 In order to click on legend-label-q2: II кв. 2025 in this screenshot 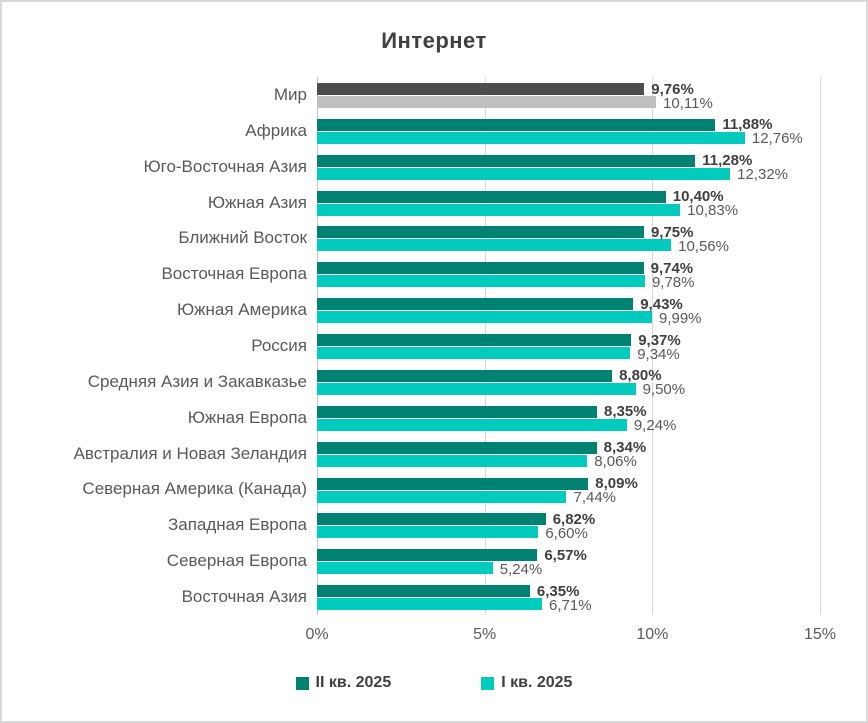, I will do `click(353, 682)`.